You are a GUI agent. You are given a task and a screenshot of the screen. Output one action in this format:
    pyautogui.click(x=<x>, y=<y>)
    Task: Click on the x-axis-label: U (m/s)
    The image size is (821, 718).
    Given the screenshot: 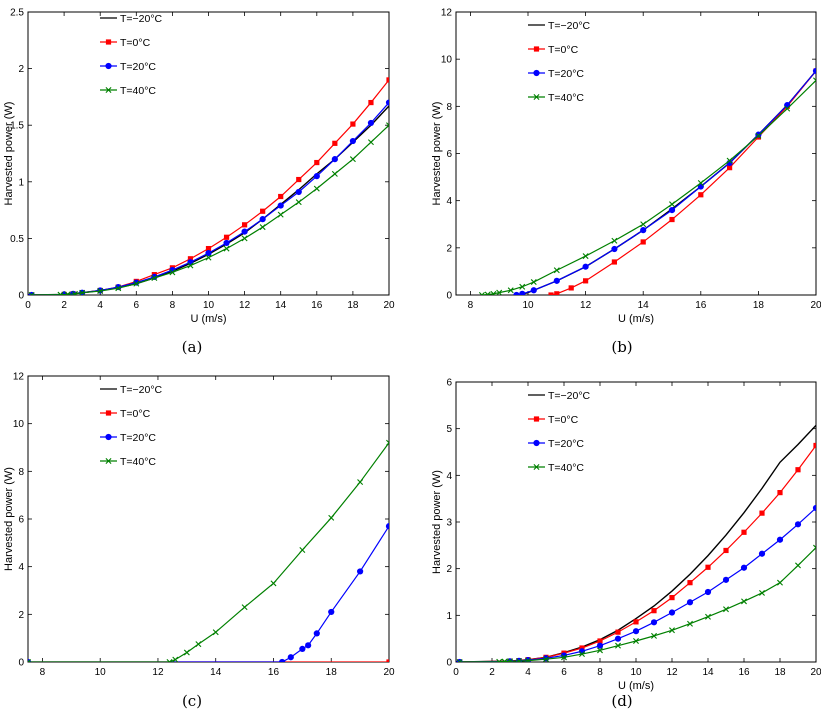 What is the action you would take?
    pyautogui.click(x=636, y=319)
    